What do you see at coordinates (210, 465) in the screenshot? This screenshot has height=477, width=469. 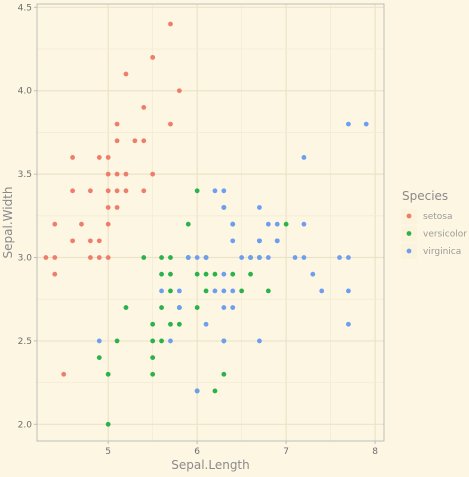 I see `x-axis-title: Sepal.Length` at bounding box center [210, 465].